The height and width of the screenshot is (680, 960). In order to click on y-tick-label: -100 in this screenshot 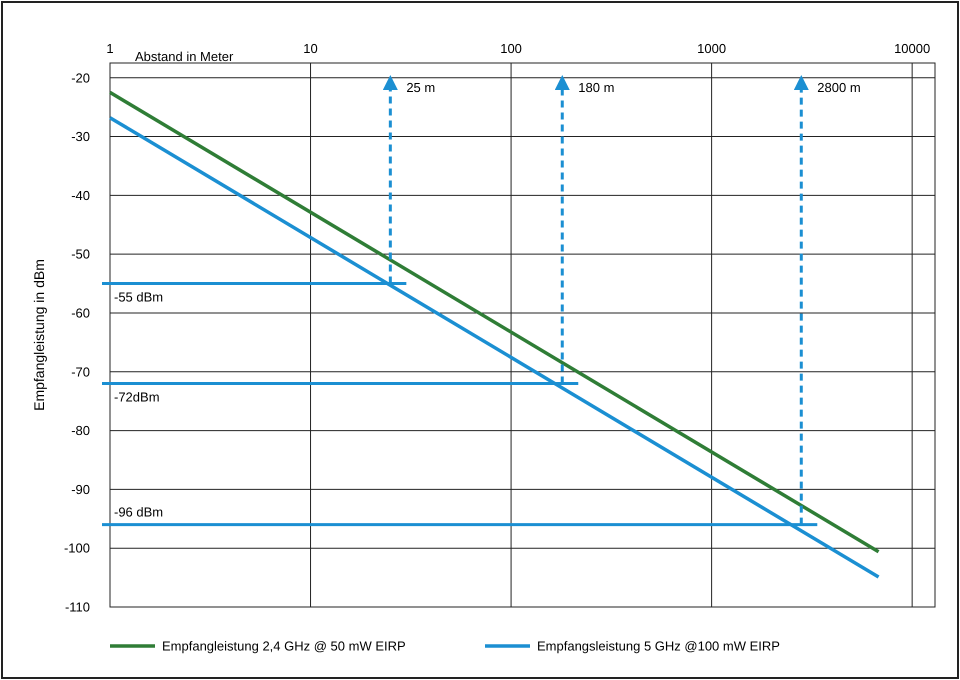, I will do `click(77, 548)`.